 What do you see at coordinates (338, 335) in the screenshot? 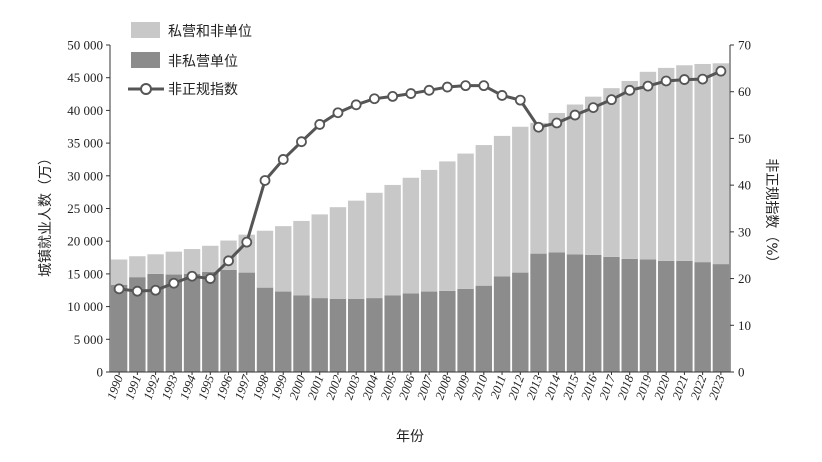
I see `bar-nonprivate-2002` at bounding box center [338, 335].